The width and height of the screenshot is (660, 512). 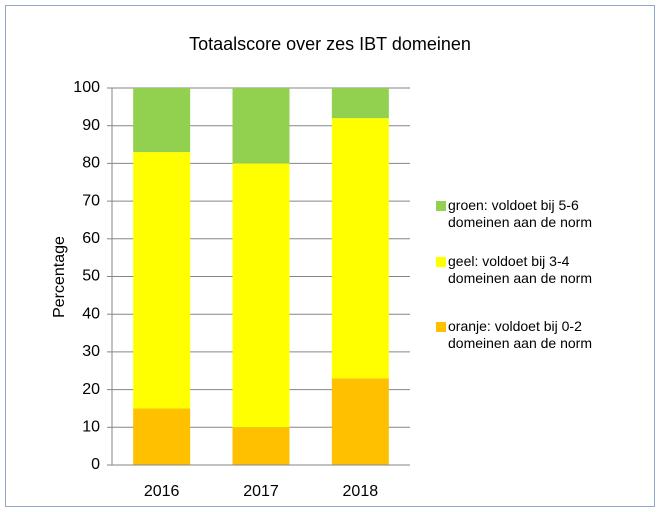 I want to click on x-tick-label: 2017, so click(x=261, y=491).